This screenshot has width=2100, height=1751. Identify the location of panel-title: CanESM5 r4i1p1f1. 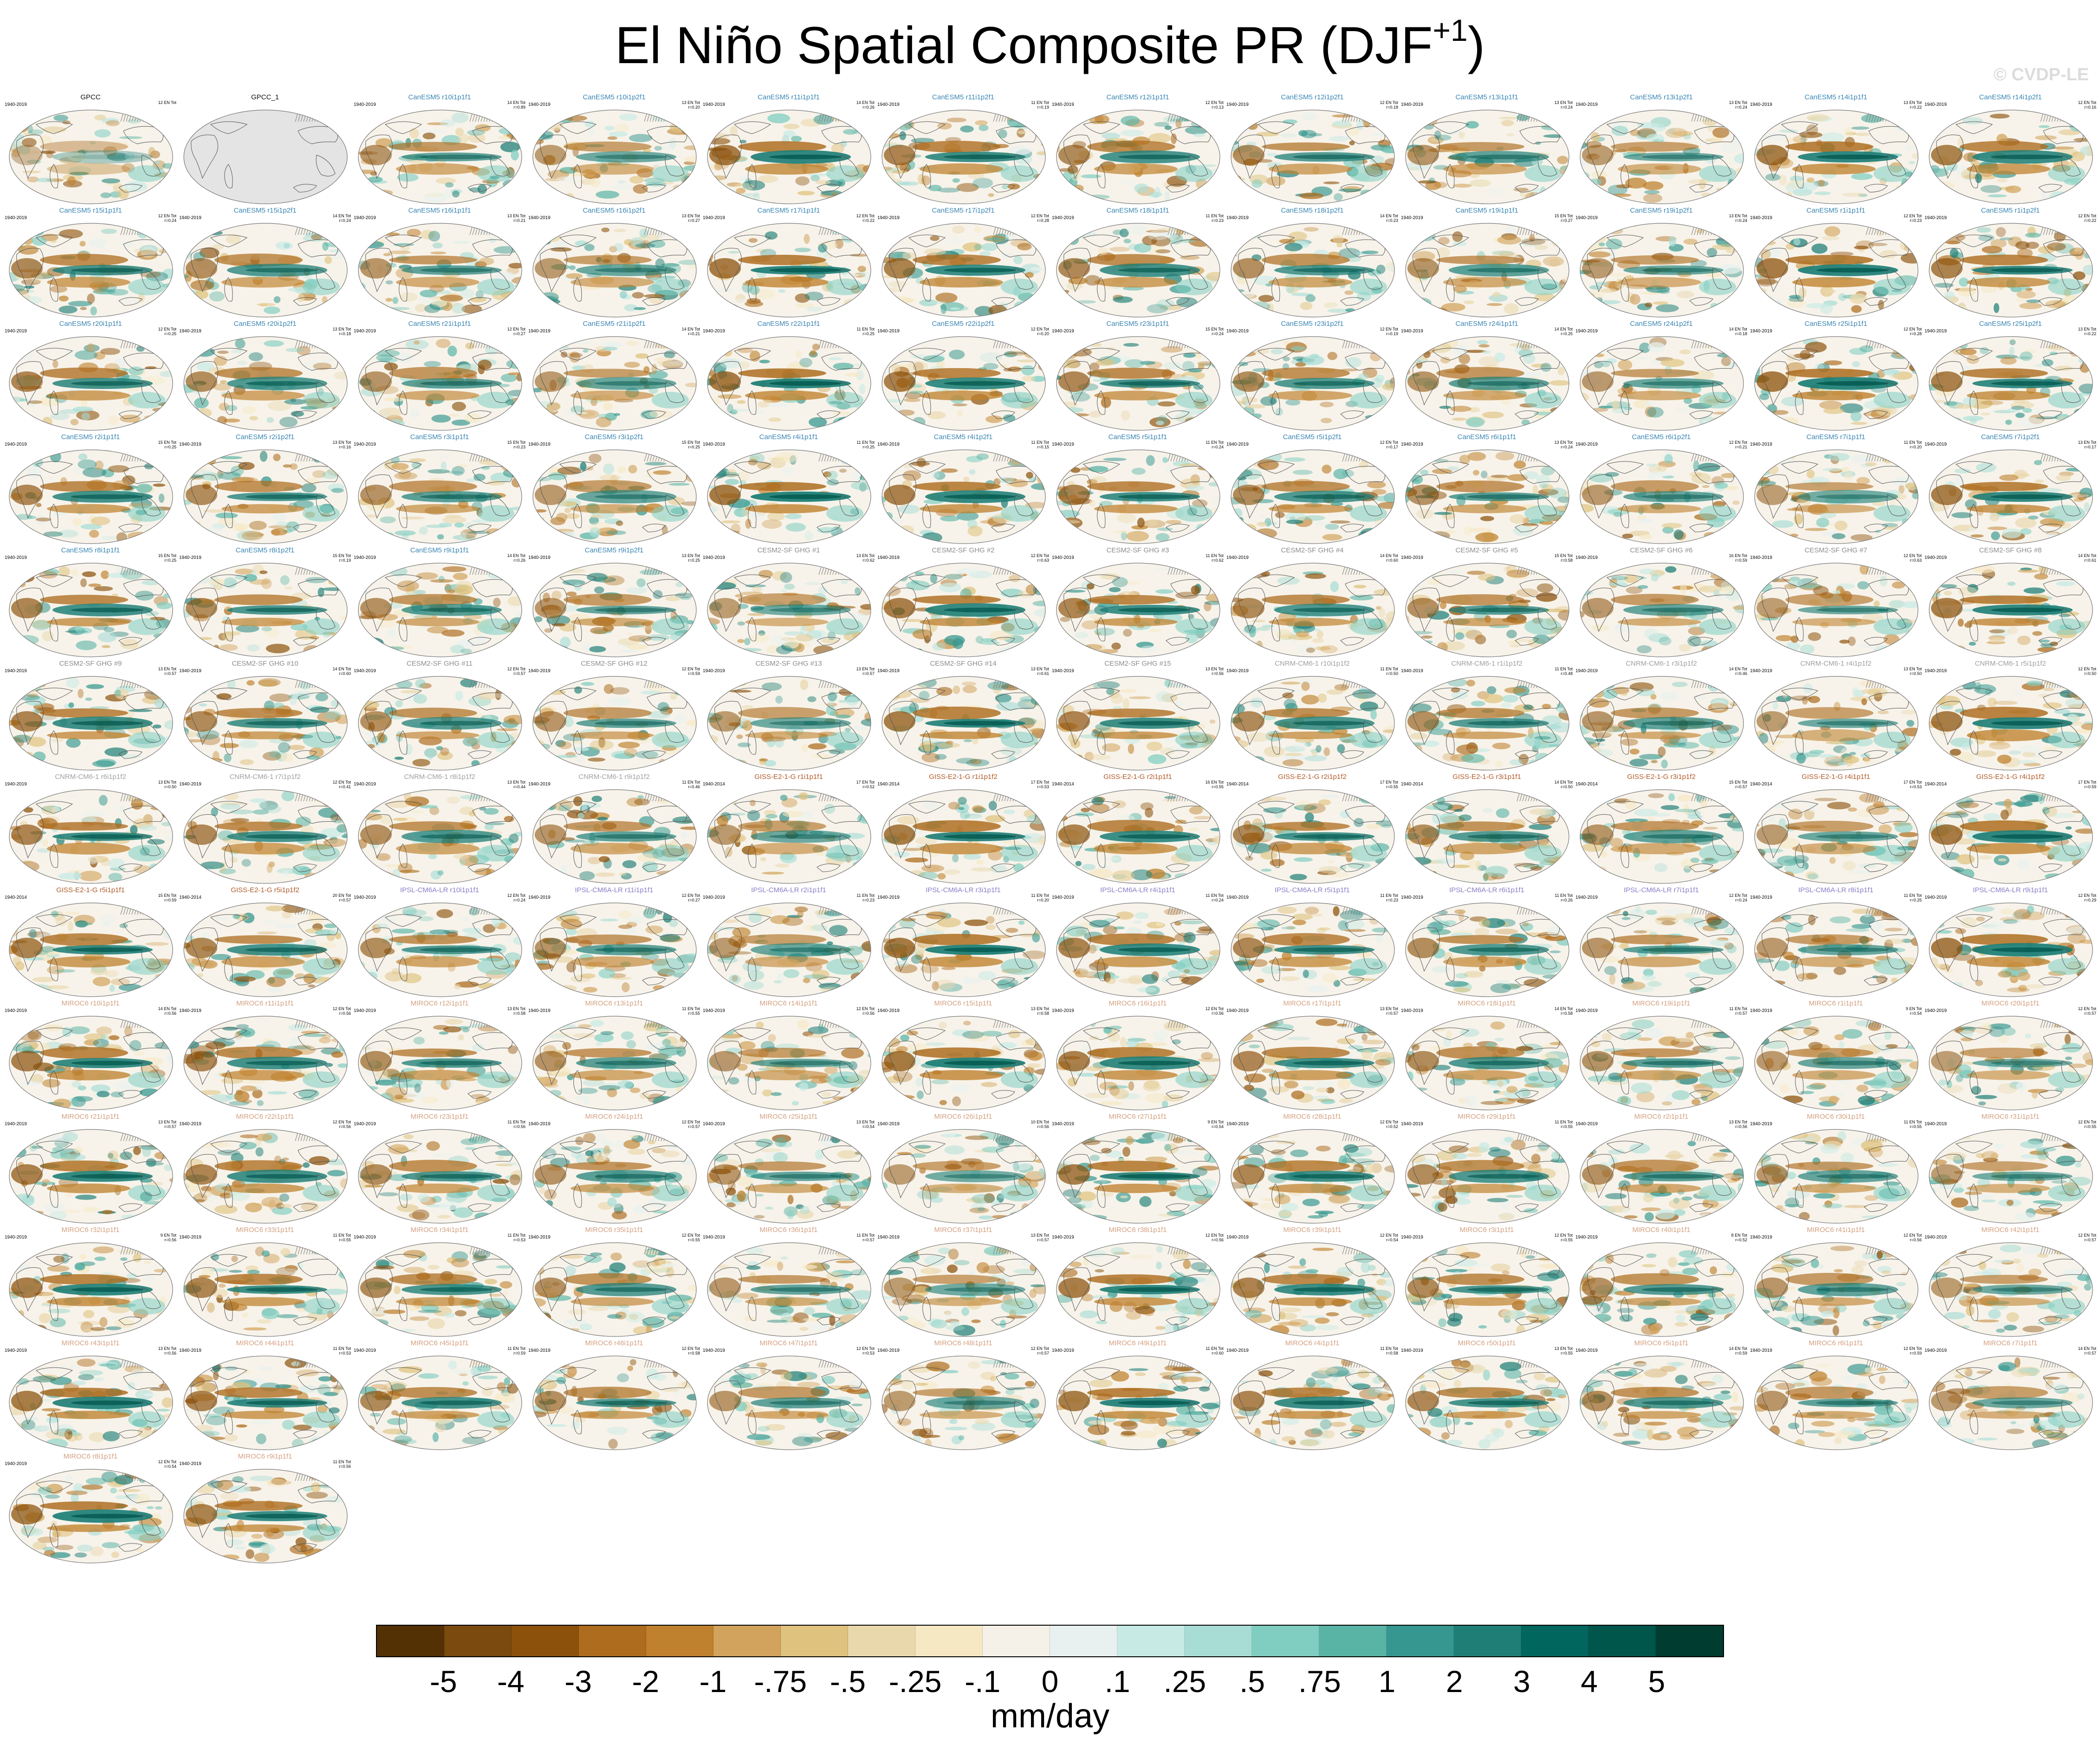
(789, 437).